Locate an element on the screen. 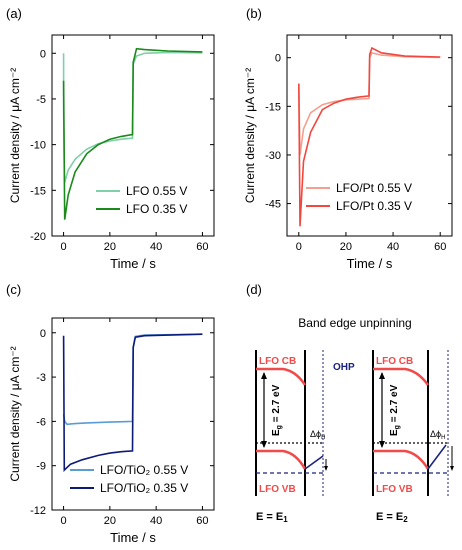  potential-label: E = E2 is located at coordinates (392, 517).